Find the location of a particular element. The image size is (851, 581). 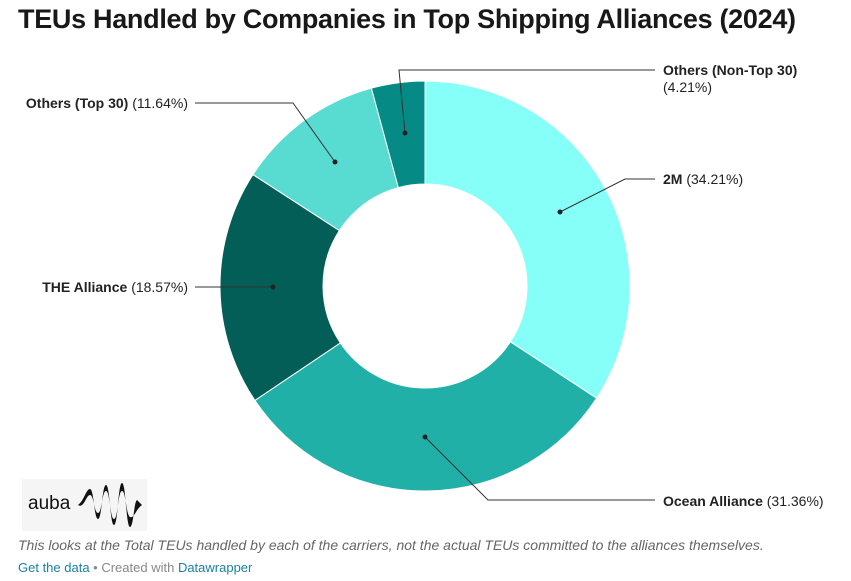

auba-logo: auba is located at coordinates (84, 505).